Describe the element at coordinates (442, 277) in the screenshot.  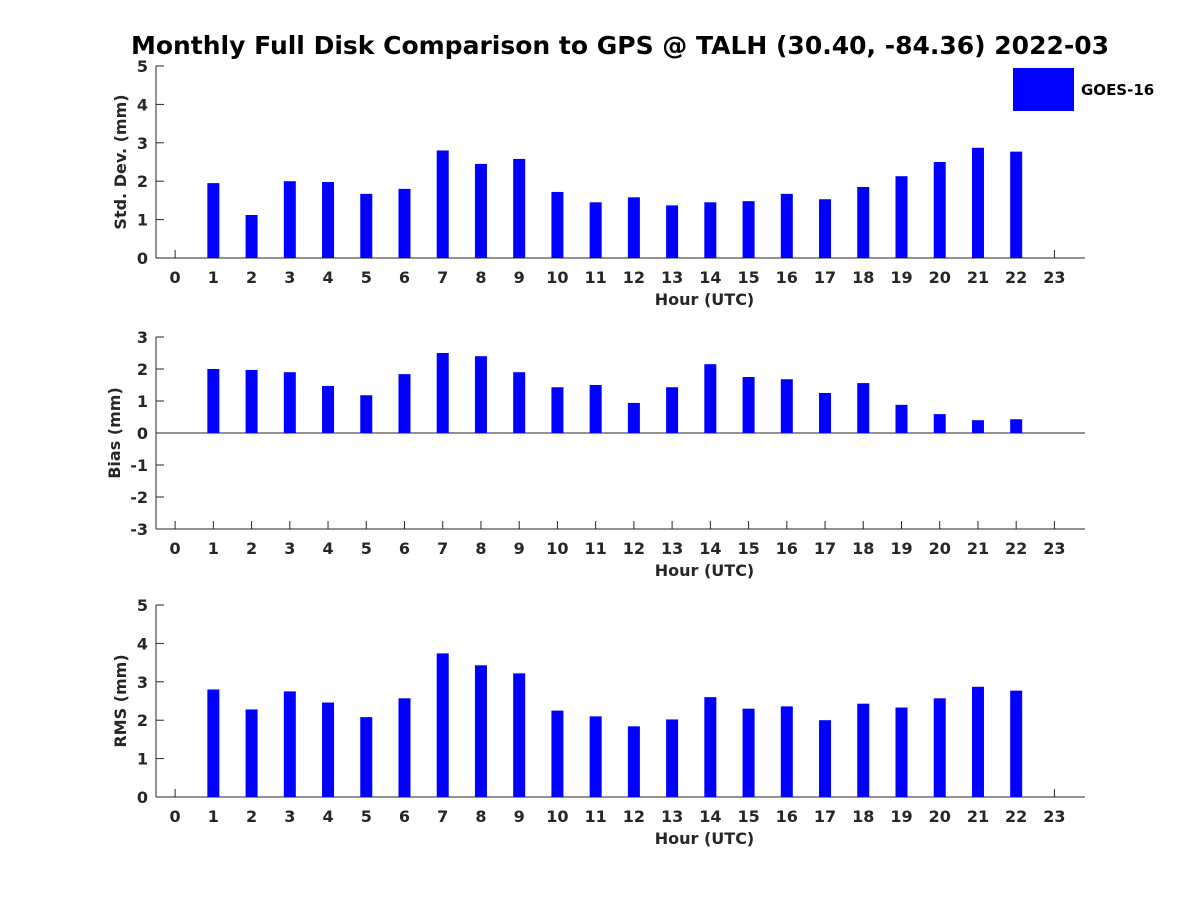
I see `x-tick-label: 7` at that location.